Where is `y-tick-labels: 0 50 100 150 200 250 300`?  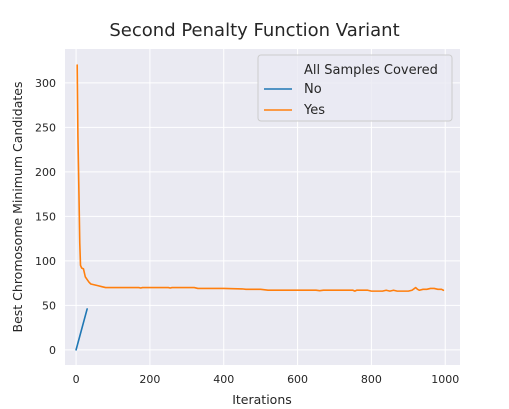 y-tick-labels: 0 50 100 150 200 250 300 is located at coordinates (45, 217).